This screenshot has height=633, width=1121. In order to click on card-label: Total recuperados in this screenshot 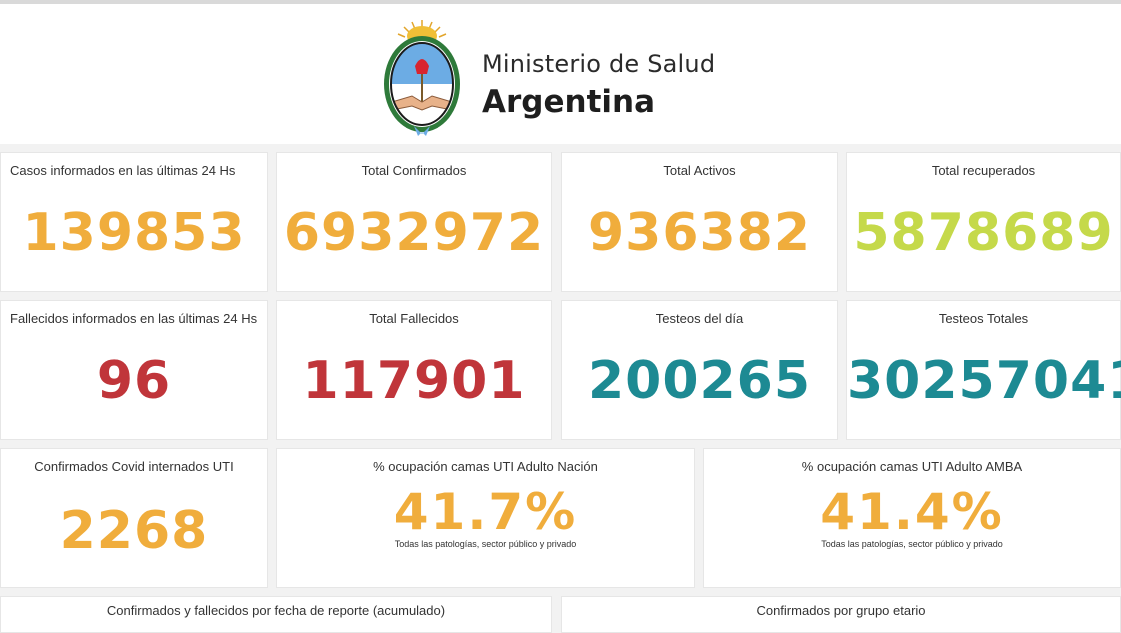, I will do `click(983, 170)`.